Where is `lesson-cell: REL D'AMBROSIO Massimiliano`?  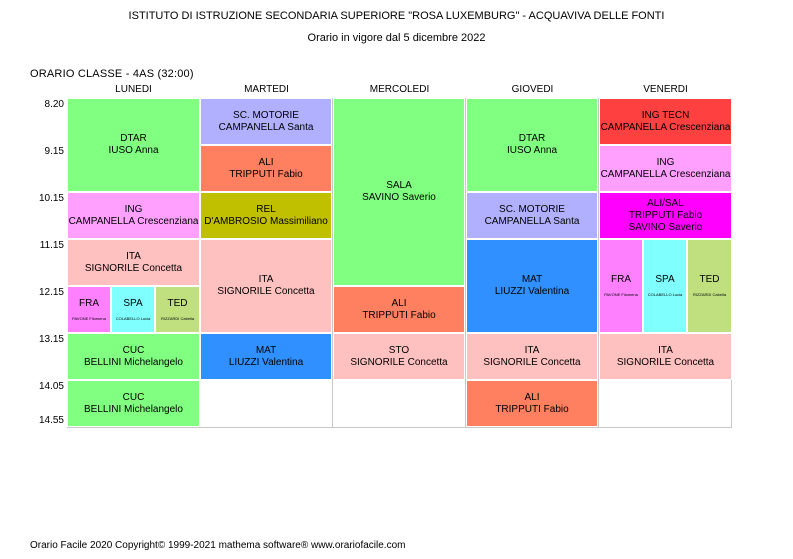 lesson-cell: REL D'AMBROSIO Massimiliano is located at coordinates (266, 215).